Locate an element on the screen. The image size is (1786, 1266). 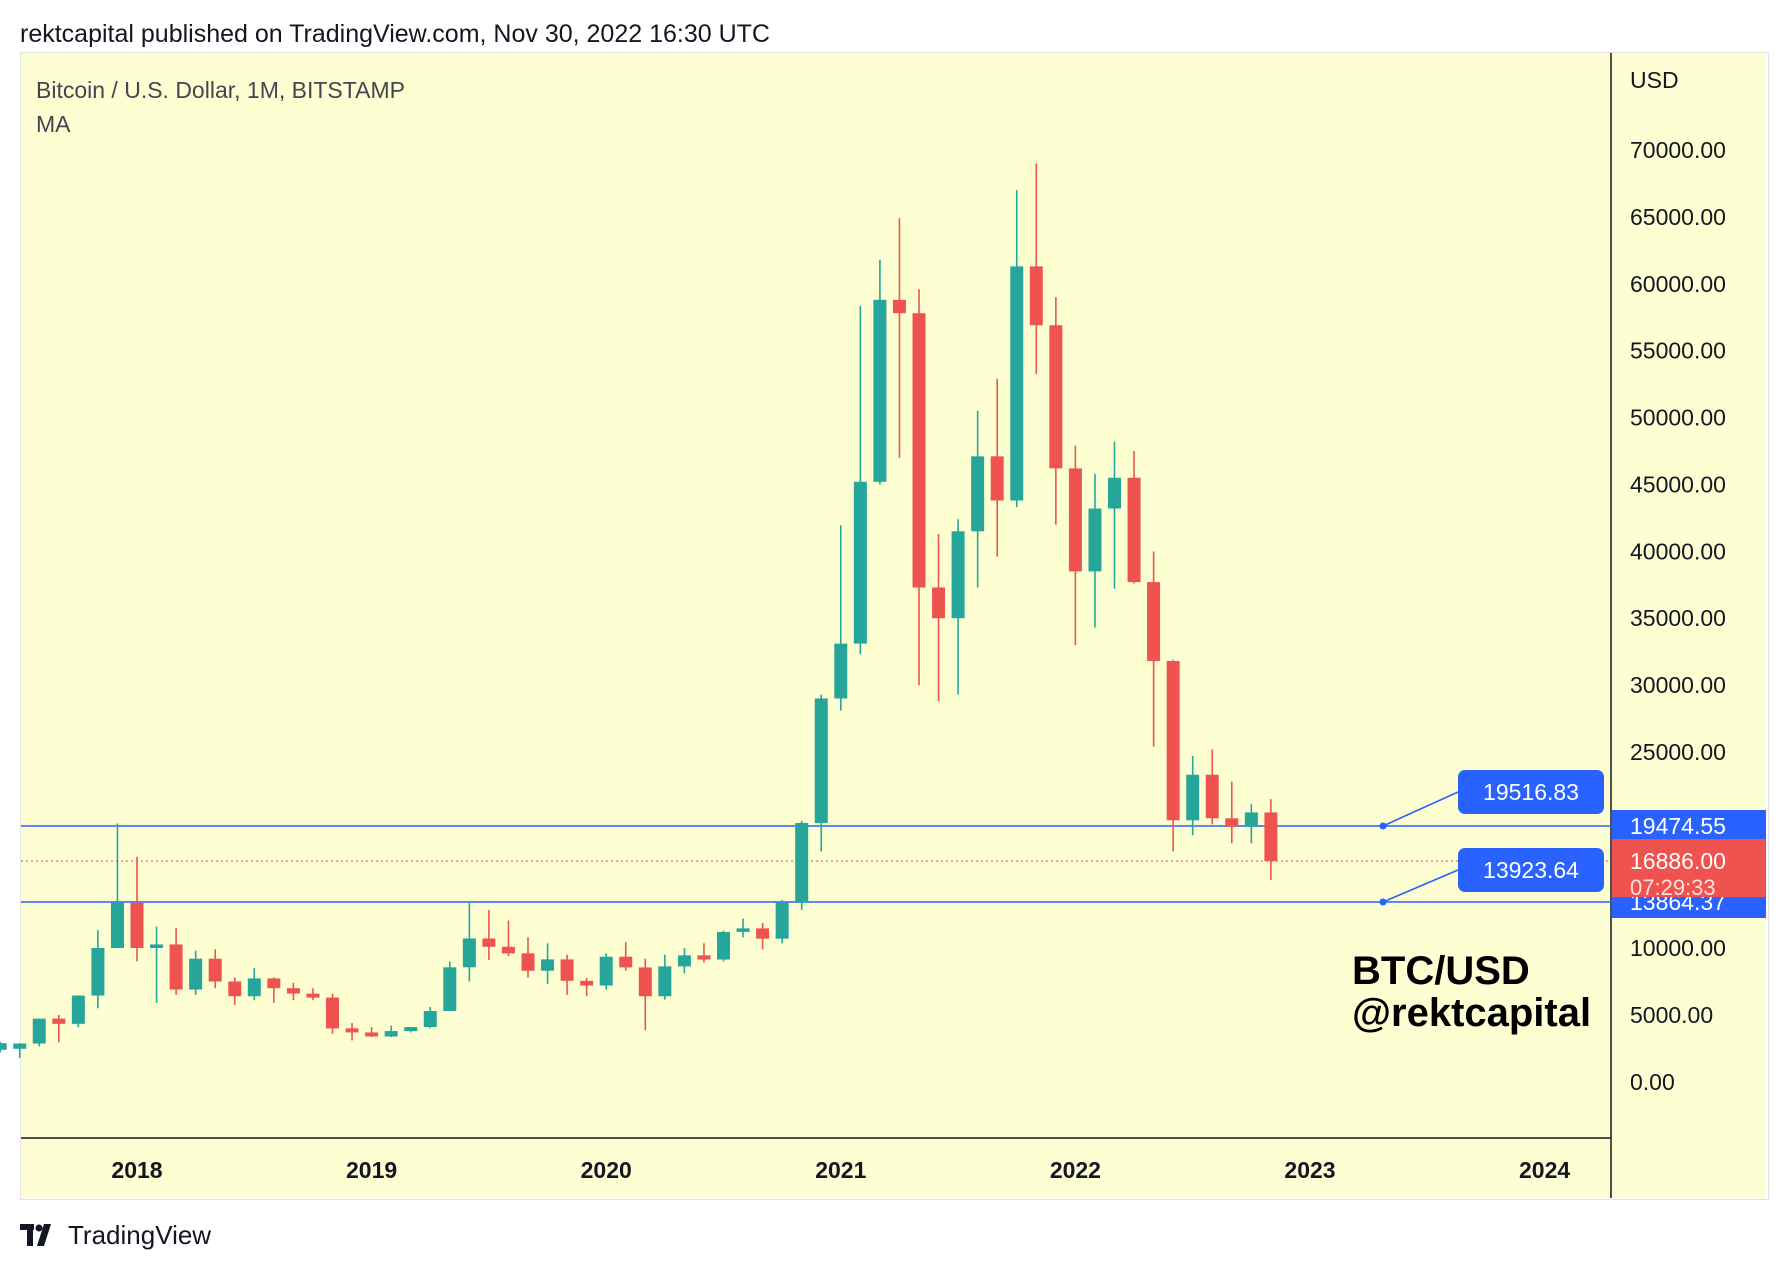
price-tick-label: 0.00 is located at coordinates (1652, 1082).